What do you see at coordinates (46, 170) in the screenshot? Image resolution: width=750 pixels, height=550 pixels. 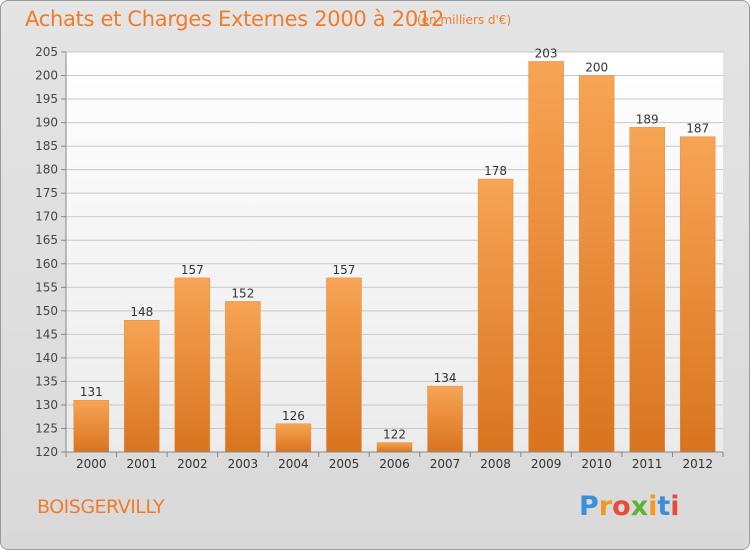 I see `y-tick-label: 180` at bounding box center [46, 170].